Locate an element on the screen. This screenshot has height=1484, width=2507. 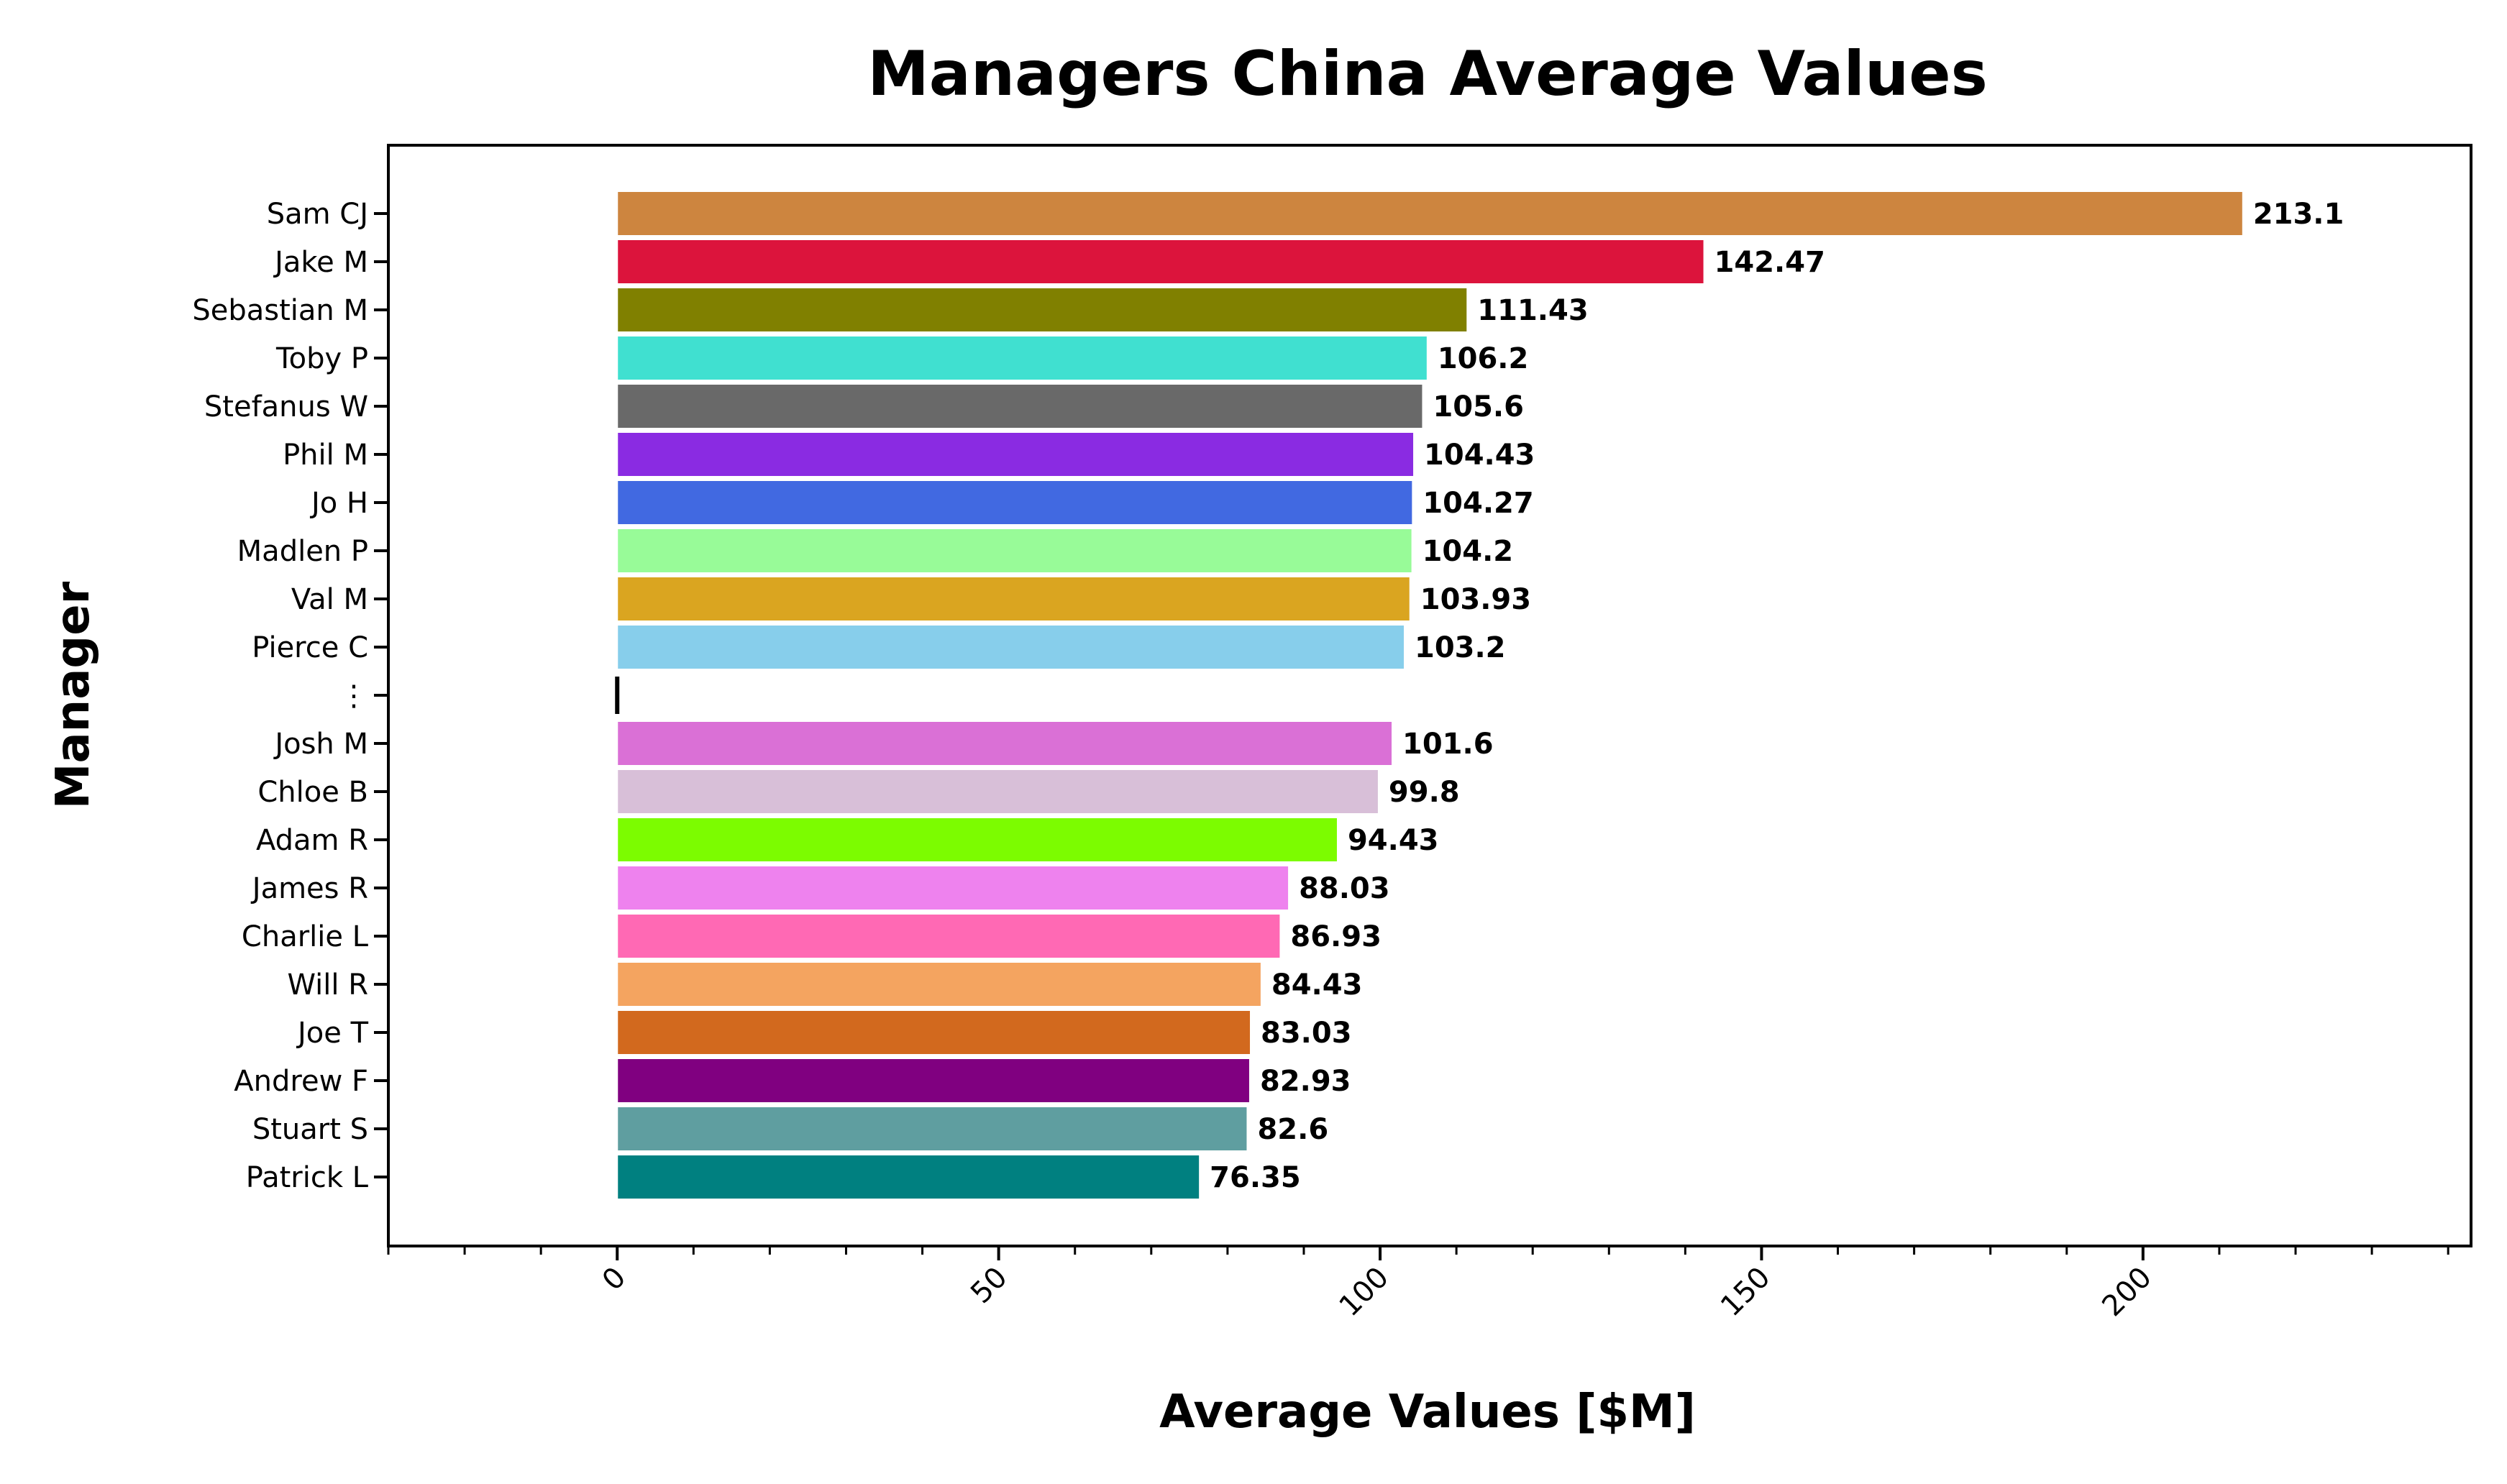
x-tick-label: 200 is located at coordinates (2127, 1292).